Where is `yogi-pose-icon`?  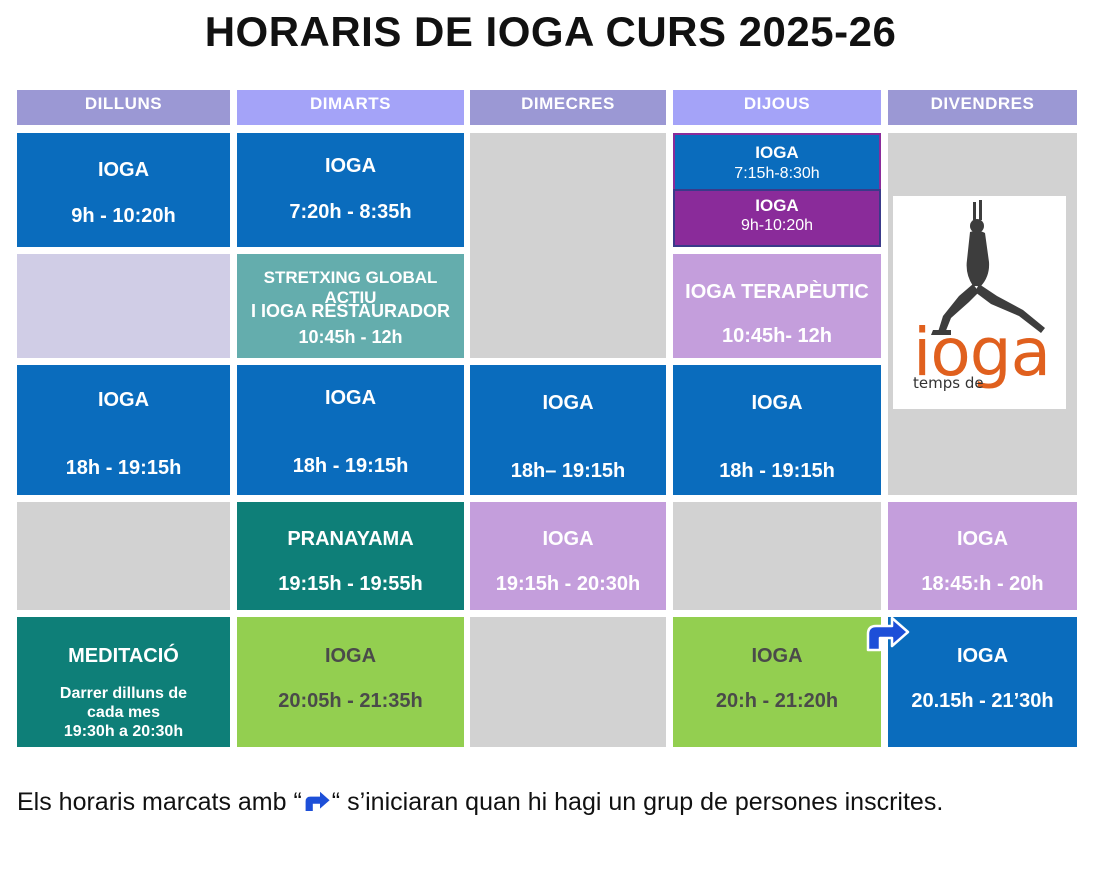 yogi-pose-icon is located at coordinates (988, 267).